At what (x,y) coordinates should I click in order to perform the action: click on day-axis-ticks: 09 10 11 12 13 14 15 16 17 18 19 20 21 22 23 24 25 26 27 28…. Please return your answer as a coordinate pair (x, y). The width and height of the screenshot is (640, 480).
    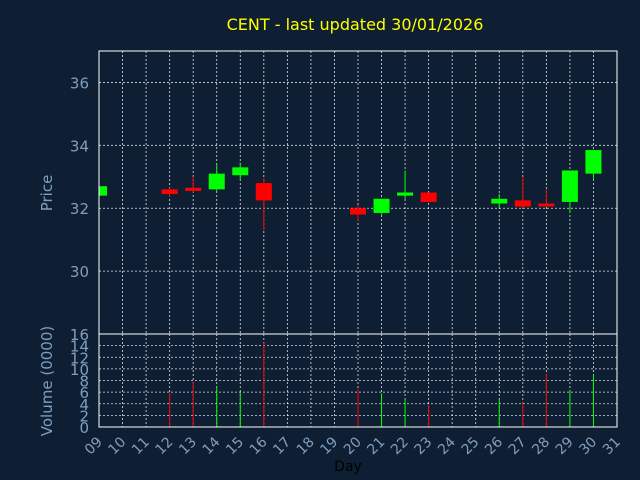
    Looking at the image, I should click on (353, 446).